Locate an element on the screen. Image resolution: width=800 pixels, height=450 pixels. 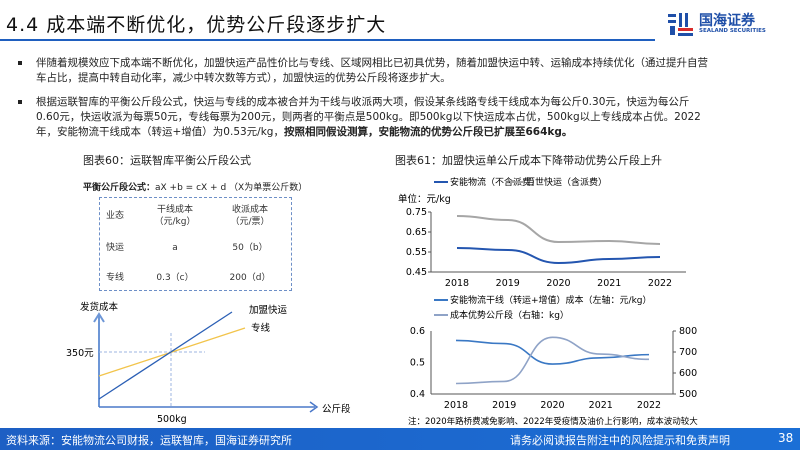
y-tick-label: 0.45 is located at coordinates (416, 272).